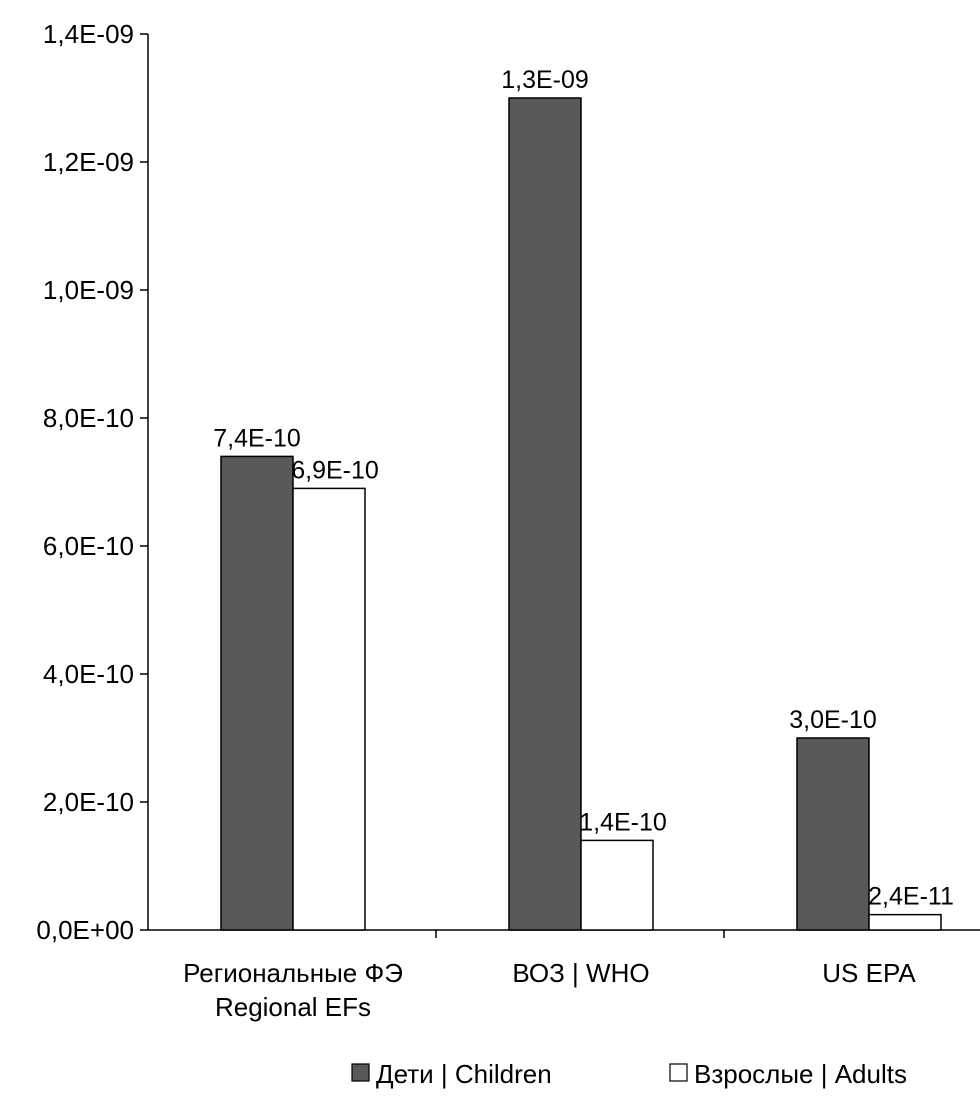  Describe the element at coordinates (293, 973) in the screenshot. I see `x-tick-label: Региональные ФЭ` at that location.